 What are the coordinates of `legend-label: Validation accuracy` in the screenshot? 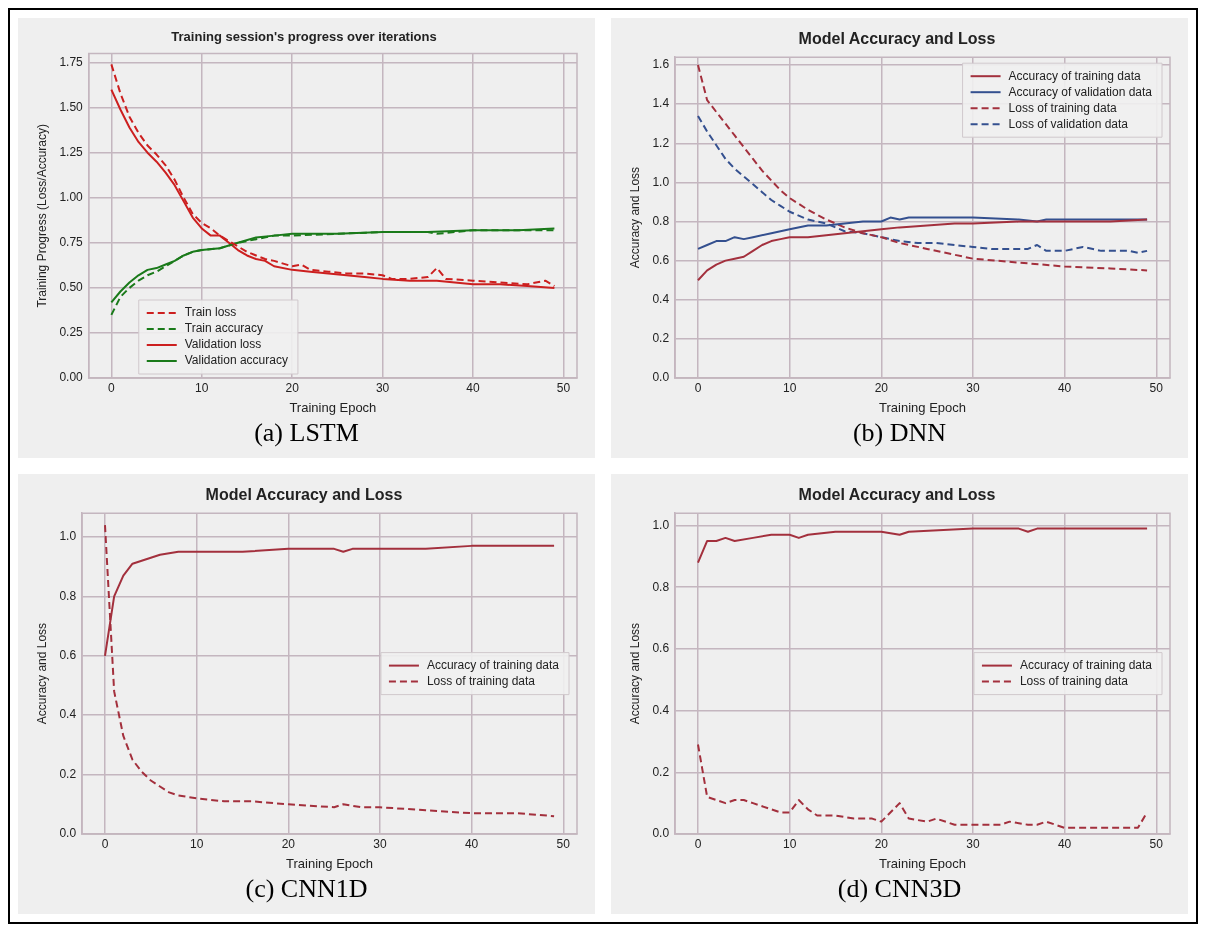 It's located at (236, 360).